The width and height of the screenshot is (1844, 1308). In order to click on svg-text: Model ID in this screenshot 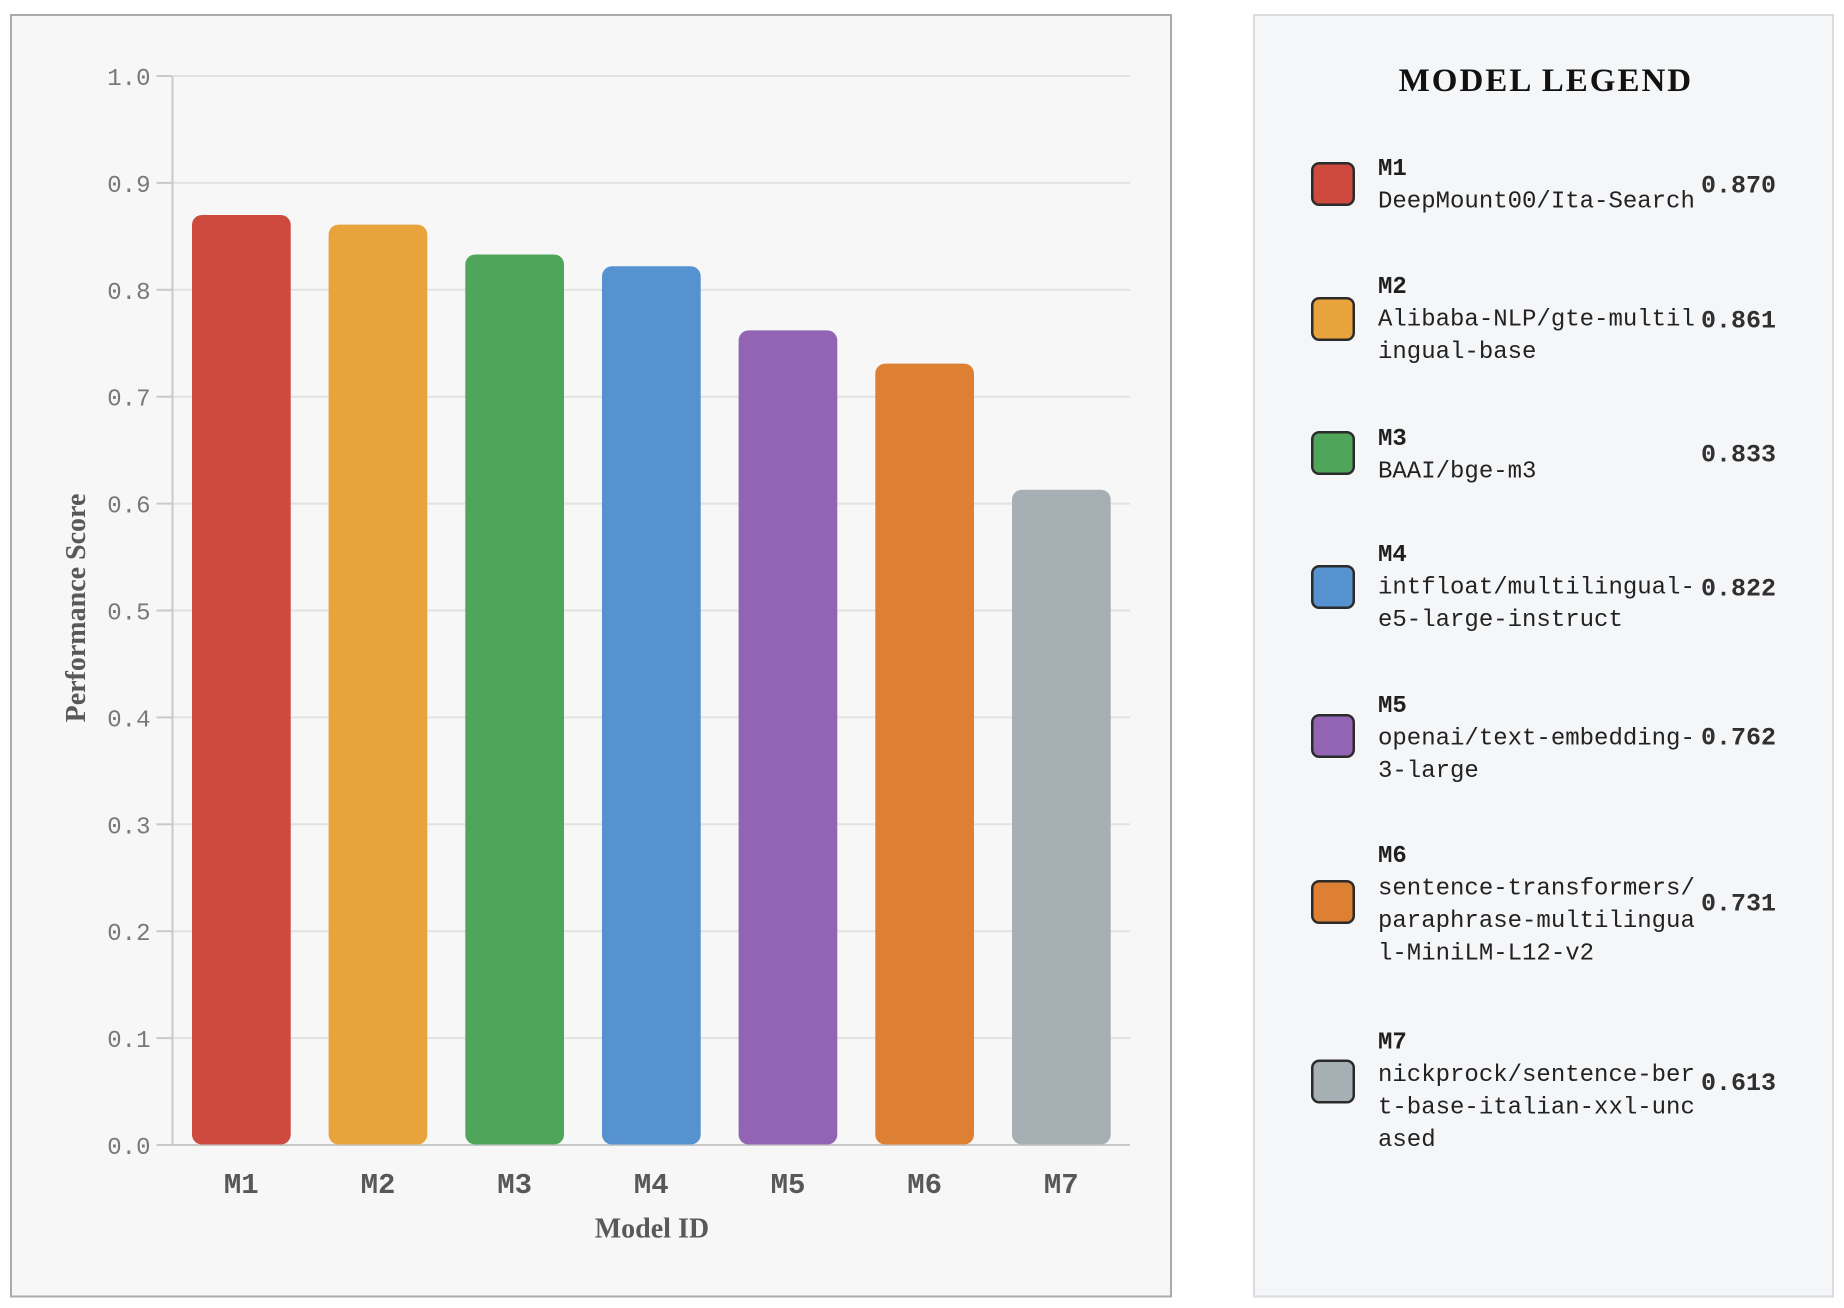, I will do `click(652, 1228)`.